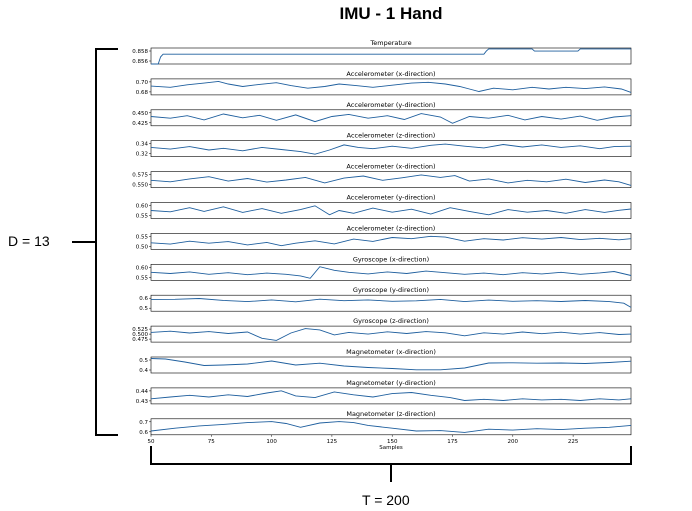 The width and height of the screenshot is (692, 511). I want to click on time-label: T = 200, so click(386, 500).